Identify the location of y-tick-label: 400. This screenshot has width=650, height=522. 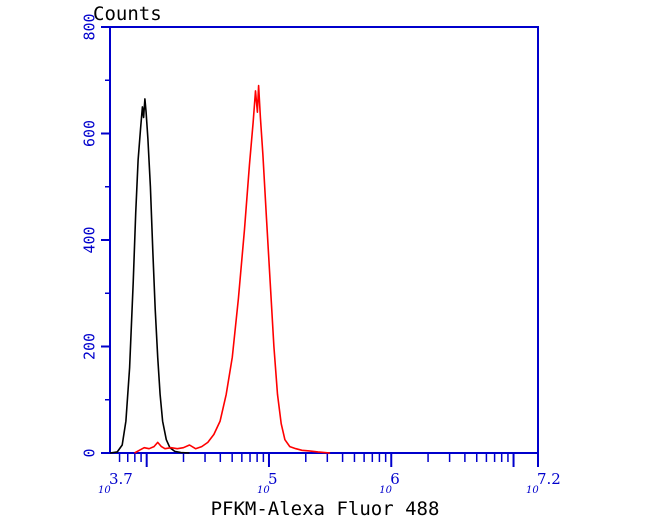
(90, 239).